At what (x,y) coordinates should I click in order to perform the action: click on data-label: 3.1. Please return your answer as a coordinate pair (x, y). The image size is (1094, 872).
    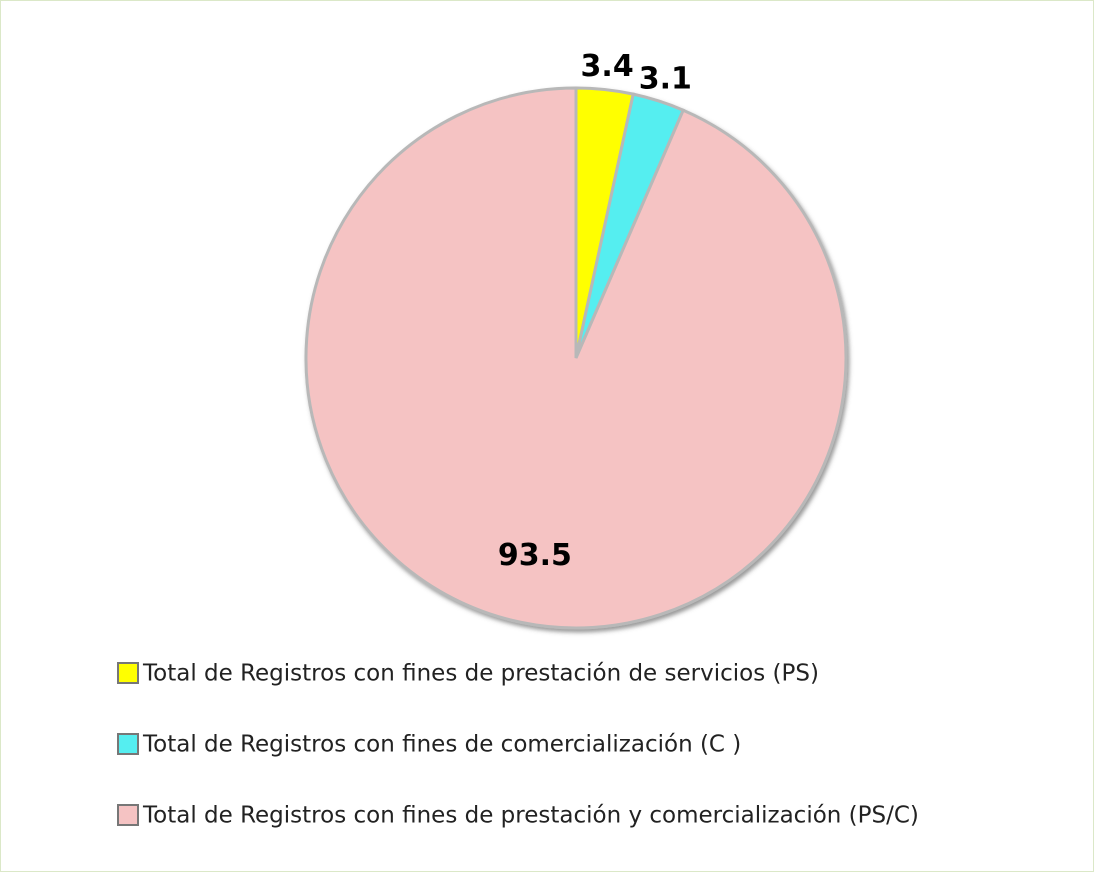
    Looking at the image, I should click on (665, 79).